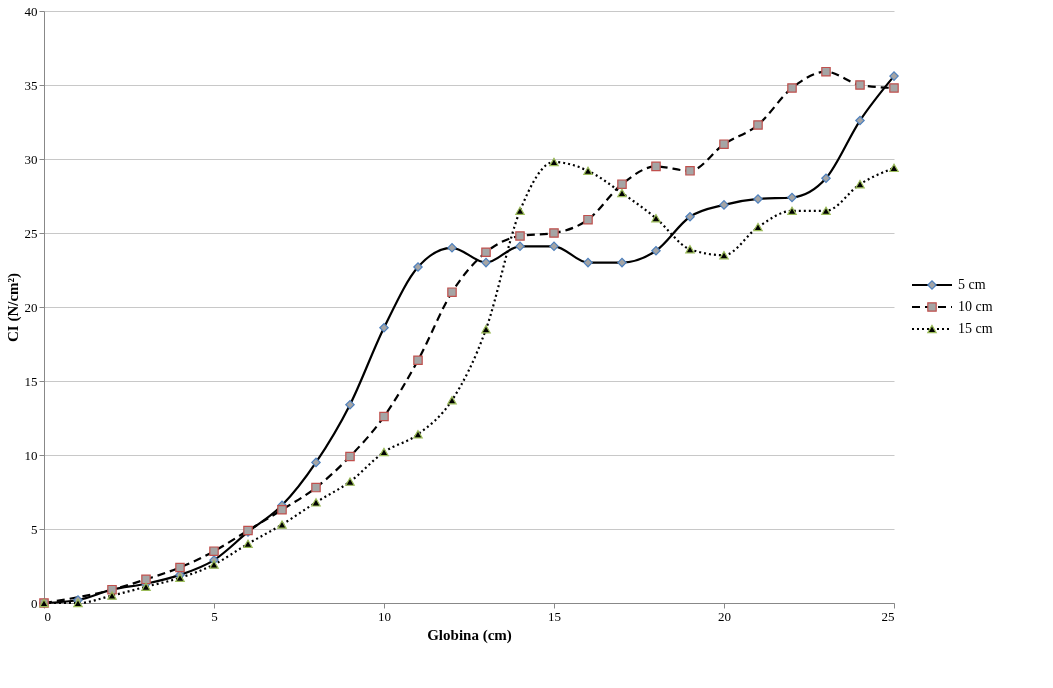 Image resolution: width=1053 pixels, height=688 pixels. I want to click on y-tick-label: 10, so click(31, 455).